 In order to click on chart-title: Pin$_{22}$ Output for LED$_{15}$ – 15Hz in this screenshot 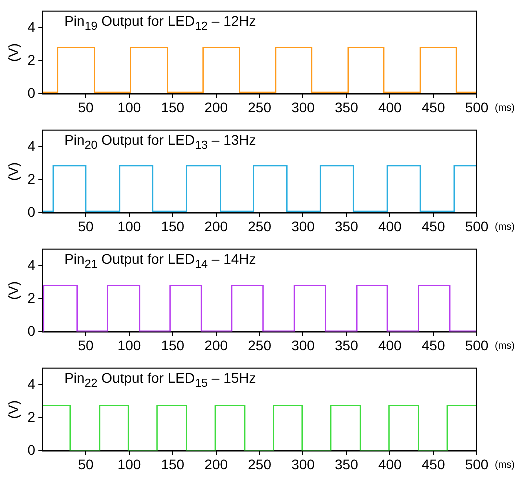, I will do `click(160, 380)`.